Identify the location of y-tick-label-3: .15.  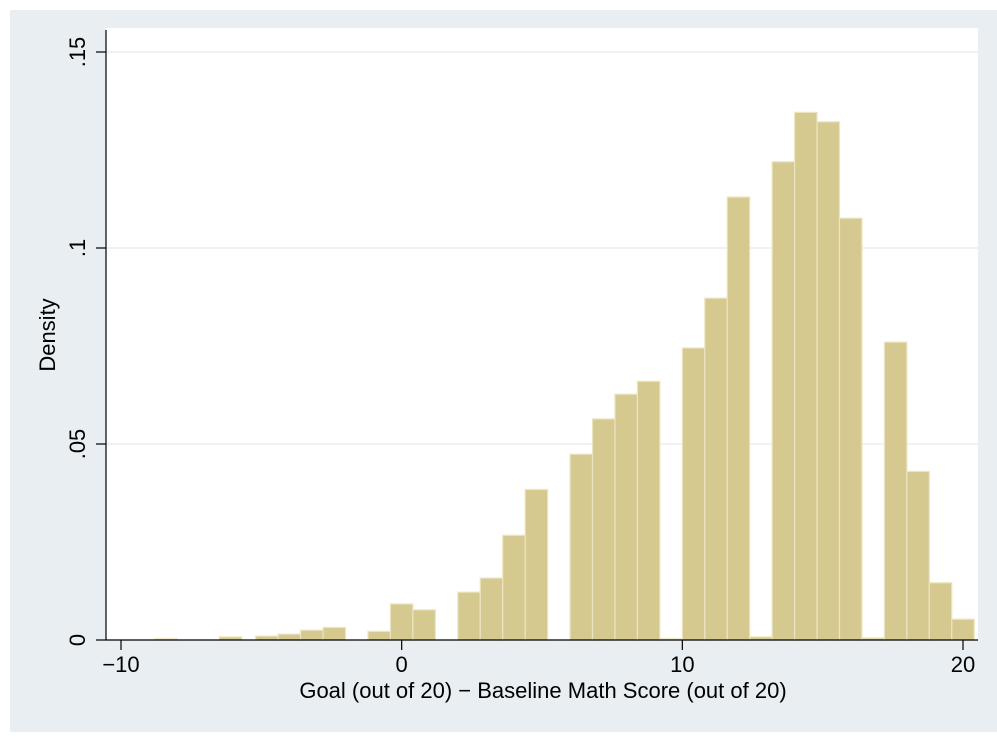
(77, 52).